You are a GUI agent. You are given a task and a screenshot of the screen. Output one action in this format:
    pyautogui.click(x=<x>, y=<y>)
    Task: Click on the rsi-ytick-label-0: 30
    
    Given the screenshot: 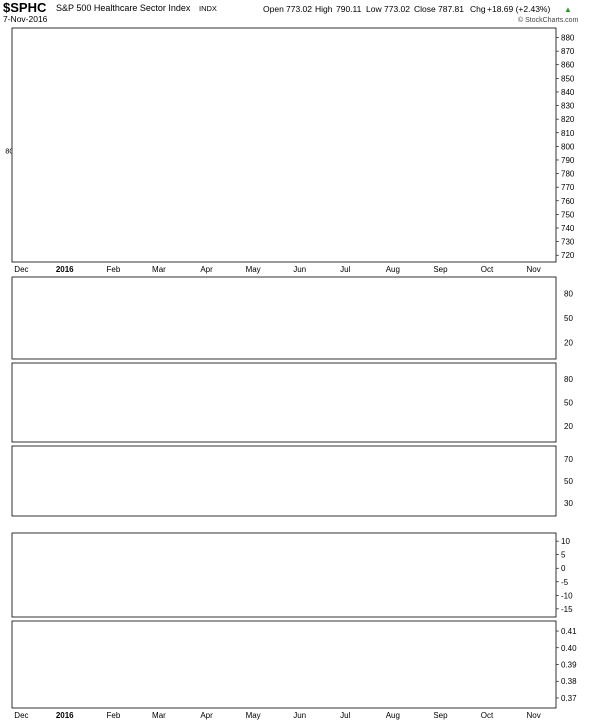 What is the action you would take?
    pyautogui.click(x=568, y=503)
    